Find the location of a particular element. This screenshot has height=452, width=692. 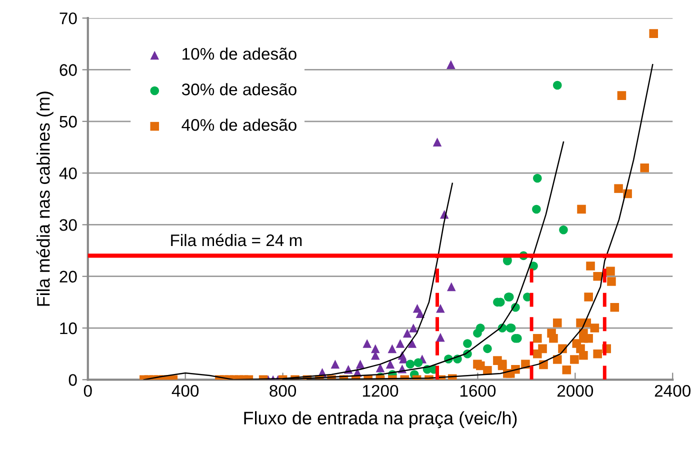

x-axis-title: Fluxo de entrada na praça (veic/h) is located at coordinates (380, 419).